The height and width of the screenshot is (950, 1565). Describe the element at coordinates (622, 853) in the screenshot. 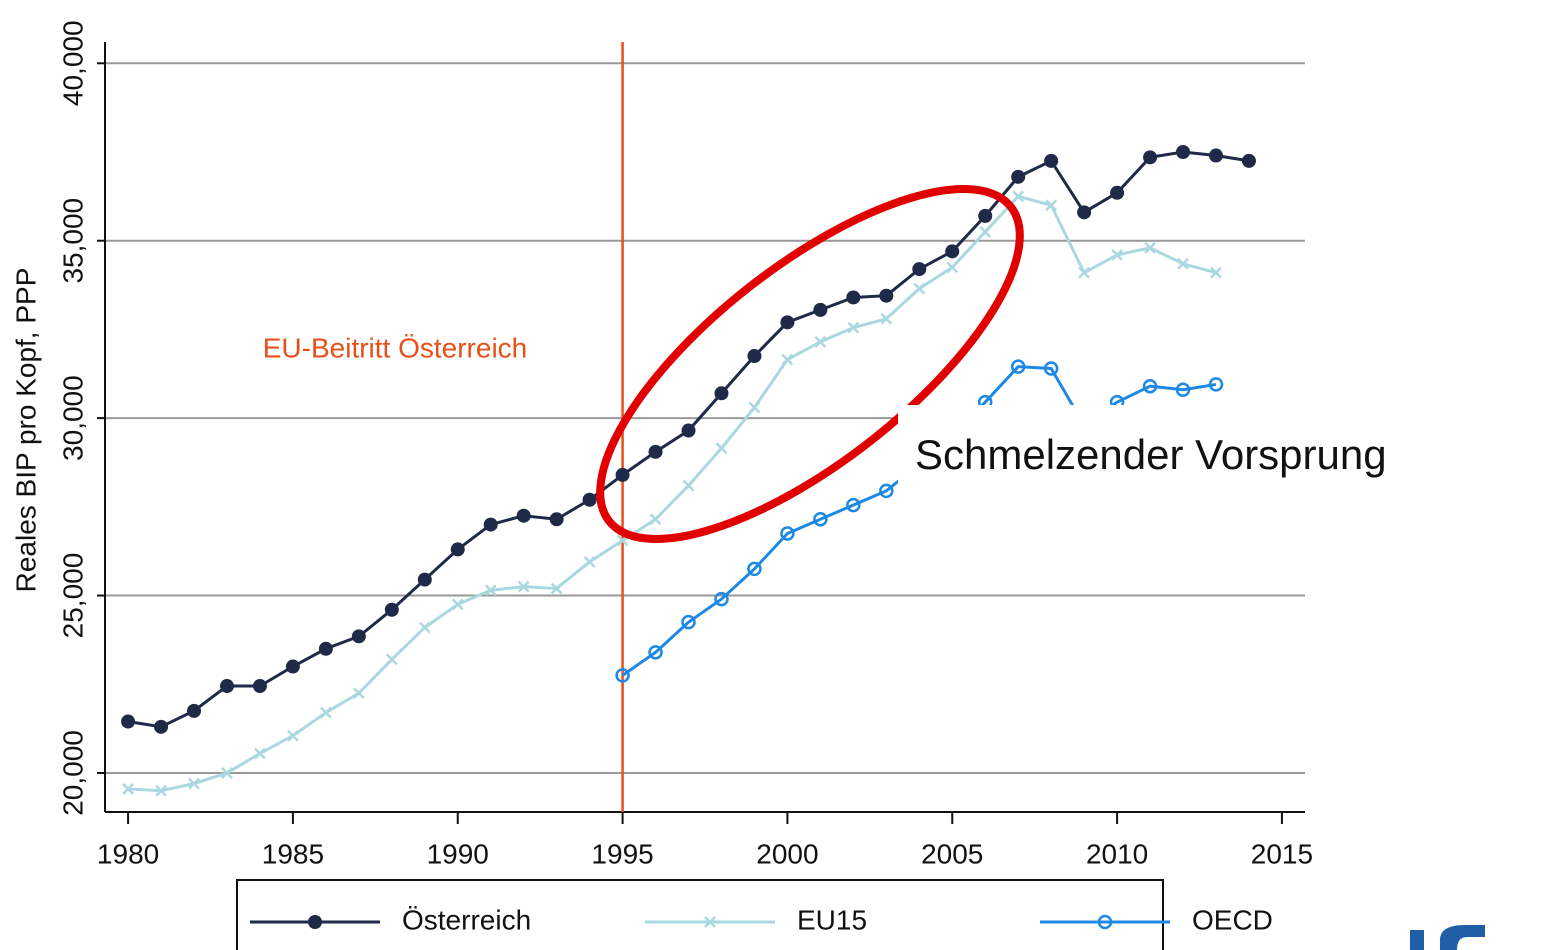

I see `x-tick-label: 1995` at that location.